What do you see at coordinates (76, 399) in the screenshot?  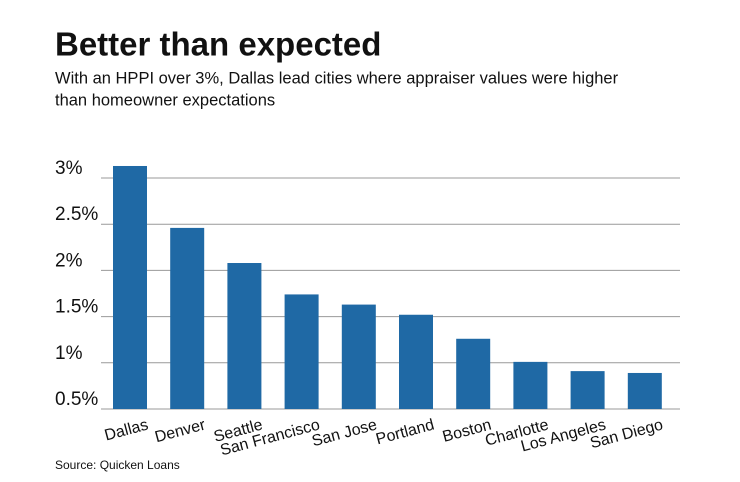 I see `y-tick-label: 0.5%` at bounding box center [76, 399].